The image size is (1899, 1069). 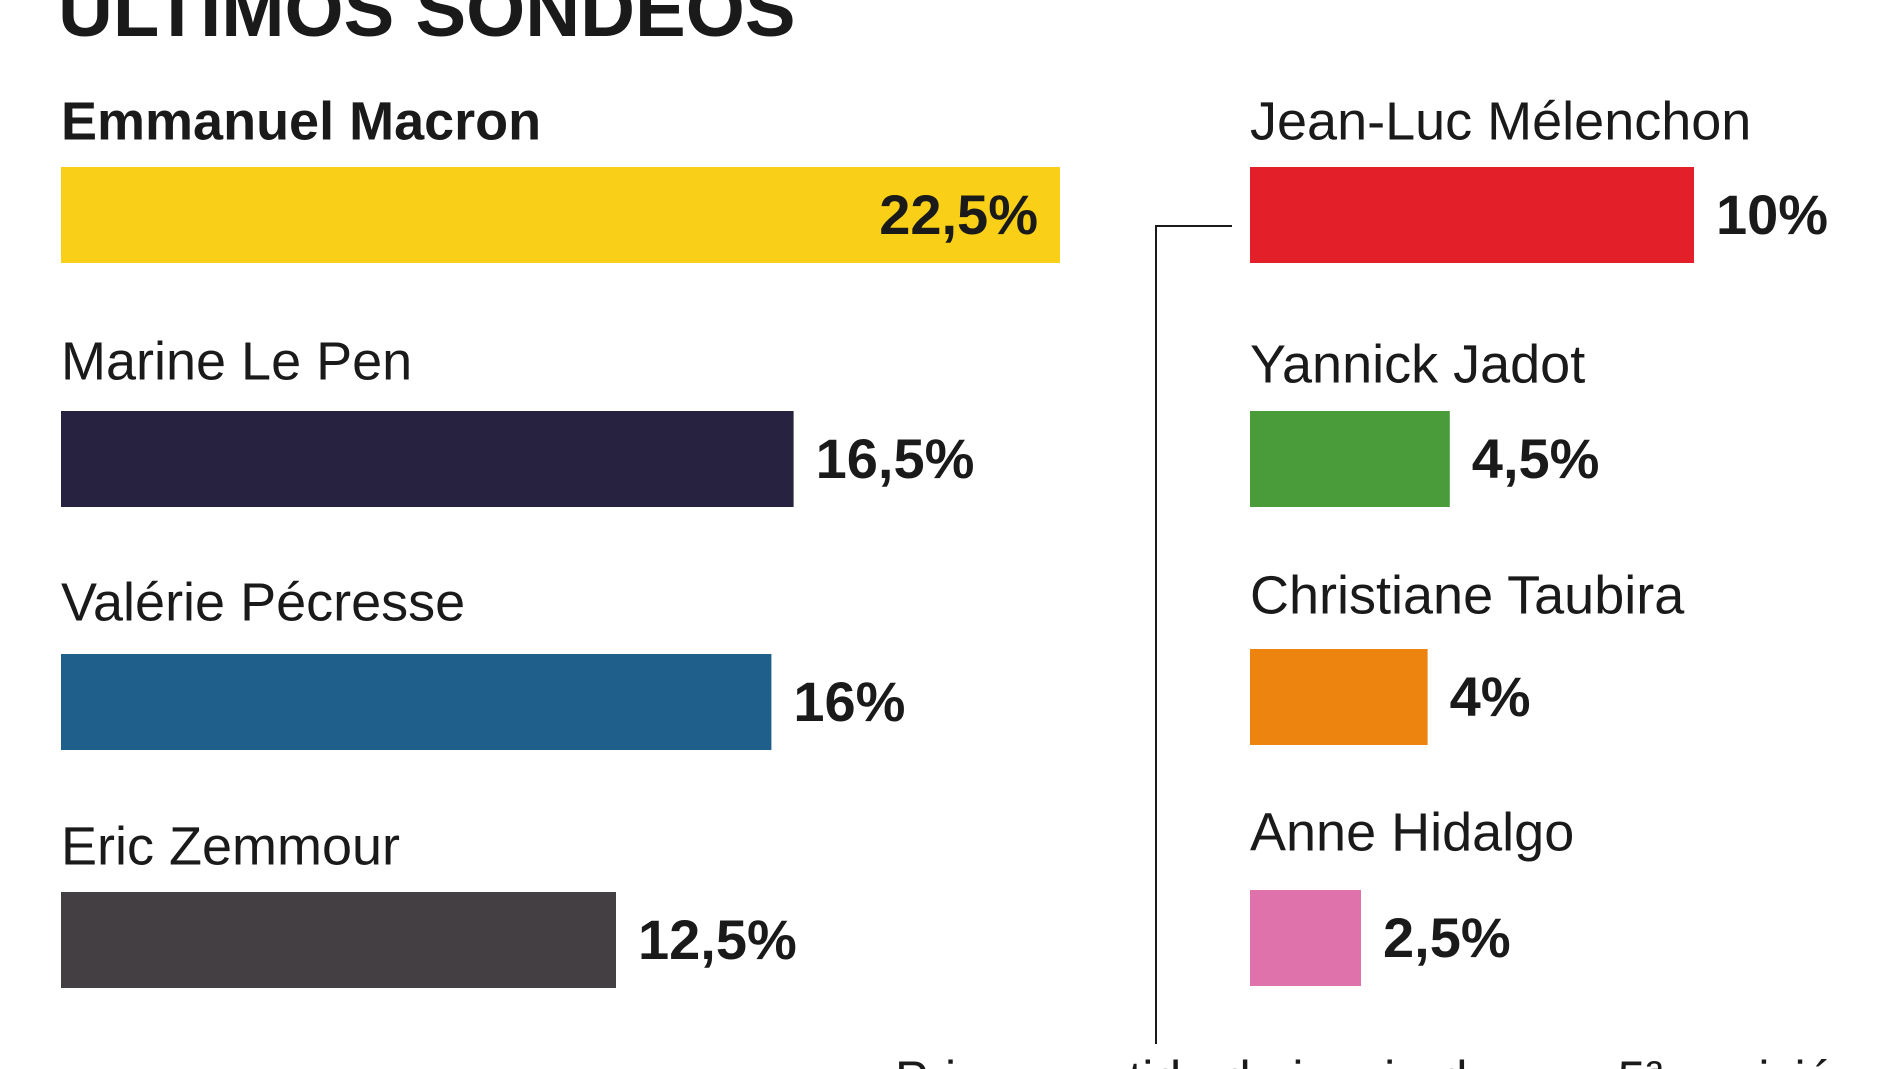 I want to click on category-label: Emmanuel Macron, so click(x=301, y=121).